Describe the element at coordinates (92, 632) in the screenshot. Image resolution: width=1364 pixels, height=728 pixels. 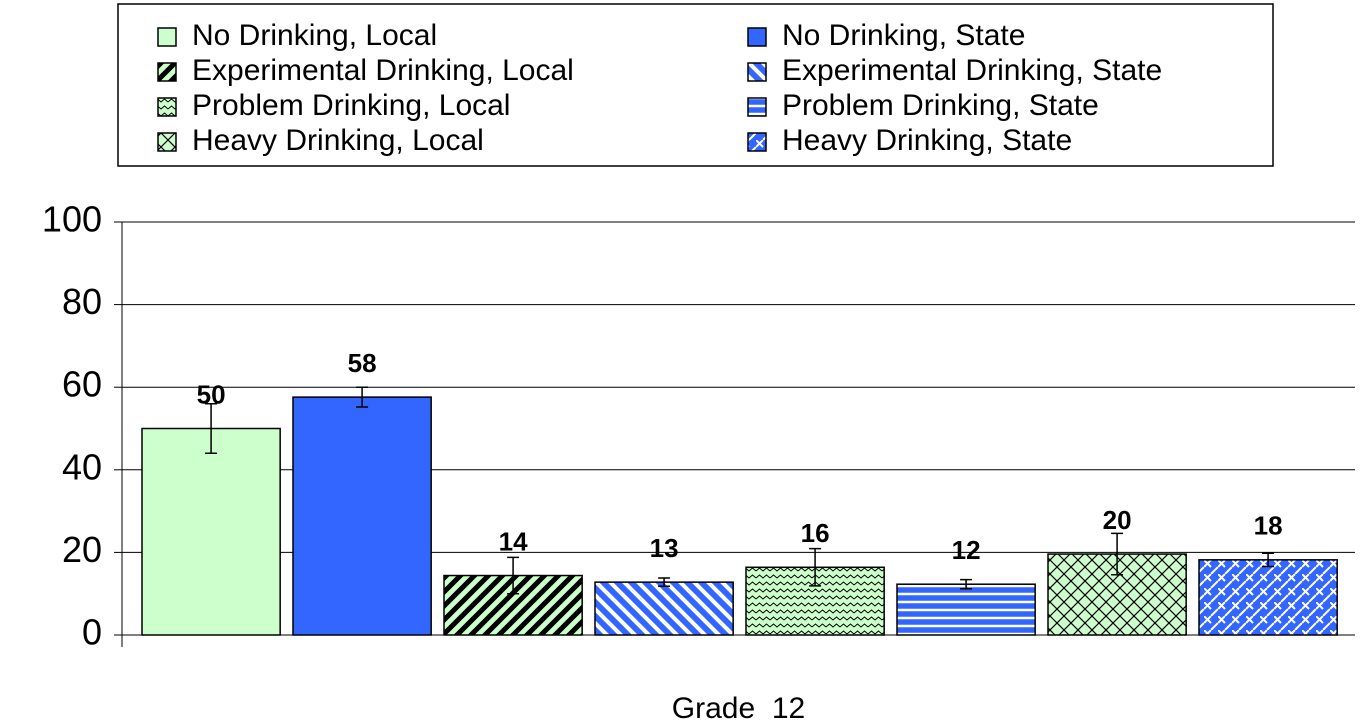
I see `y-tick-label: 0` at that location.